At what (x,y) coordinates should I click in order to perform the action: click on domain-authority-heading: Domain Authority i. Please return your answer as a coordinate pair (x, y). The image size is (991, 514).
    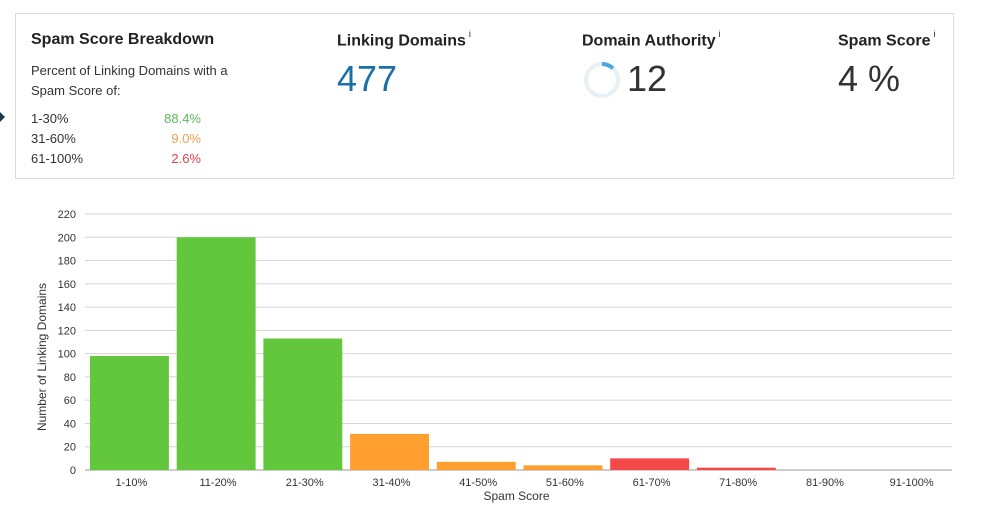
    Looking at the image, I should click on (651, 39).